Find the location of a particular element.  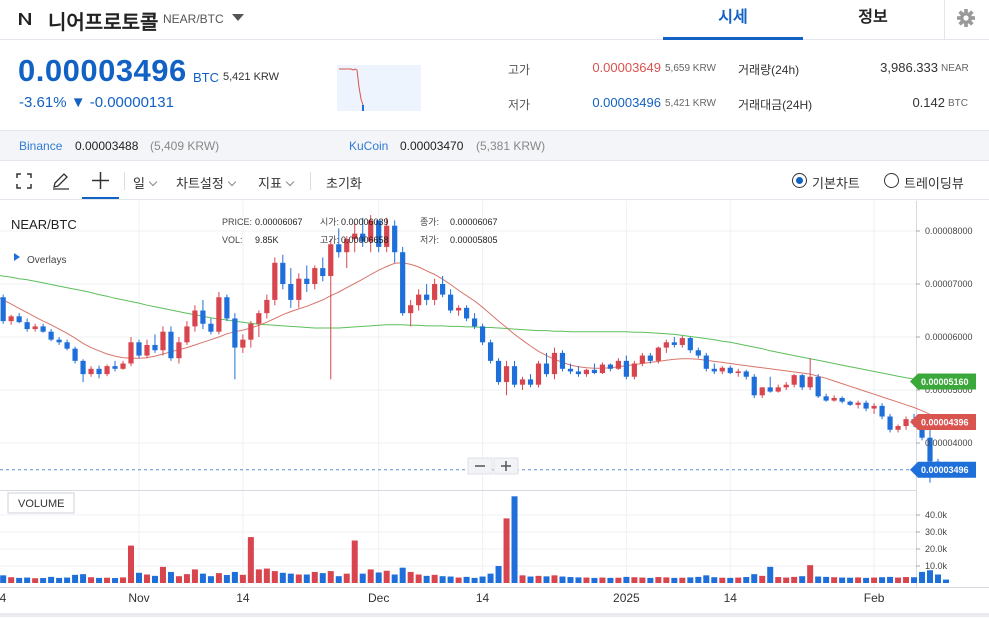

price-tick-label: 0.00008000 is located at coordinates (949, 231).